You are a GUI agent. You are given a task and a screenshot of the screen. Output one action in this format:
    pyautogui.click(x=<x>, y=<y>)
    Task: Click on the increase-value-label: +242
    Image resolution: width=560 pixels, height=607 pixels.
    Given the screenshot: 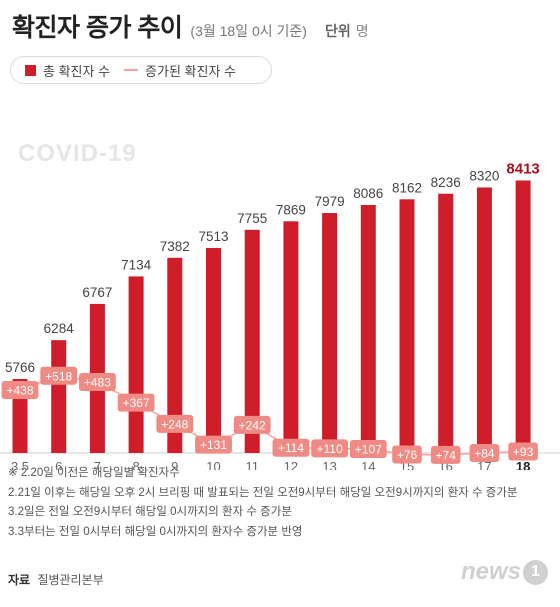 What is the action you would take?
    pyautogui.click(x=252, y=425)
    